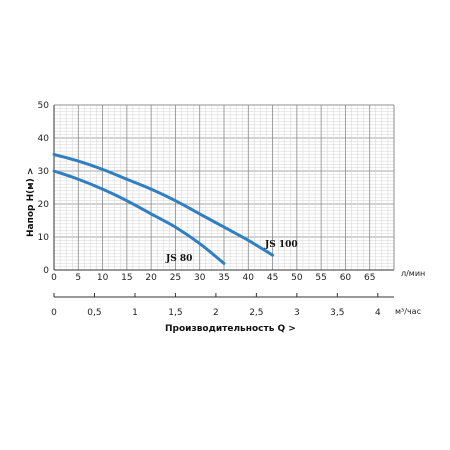 This screenshot has width=450, height=450. What do you see at coordinates (44, 172) in the screenshot?
I see `y-tick-label: 30` at bounding box center [44, 172].